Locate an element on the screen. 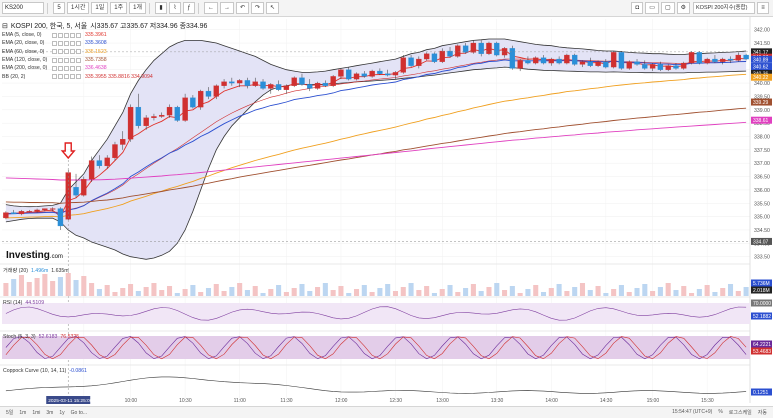 This screenshot has height=418, width=773. x-tick-label: 12:00 is located at coordinates (341, 401).